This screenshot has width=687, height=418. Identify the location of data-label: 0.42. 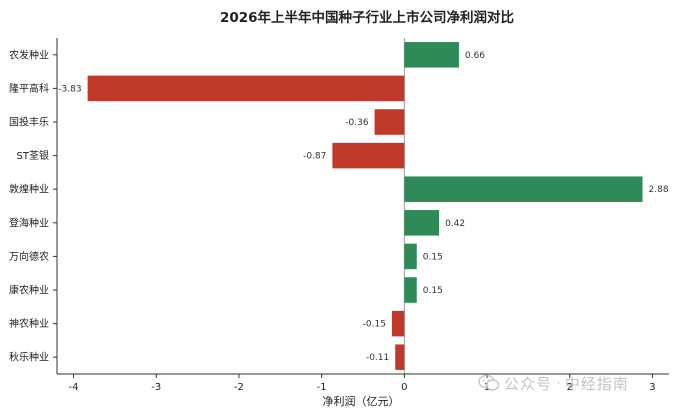
(455, 224).